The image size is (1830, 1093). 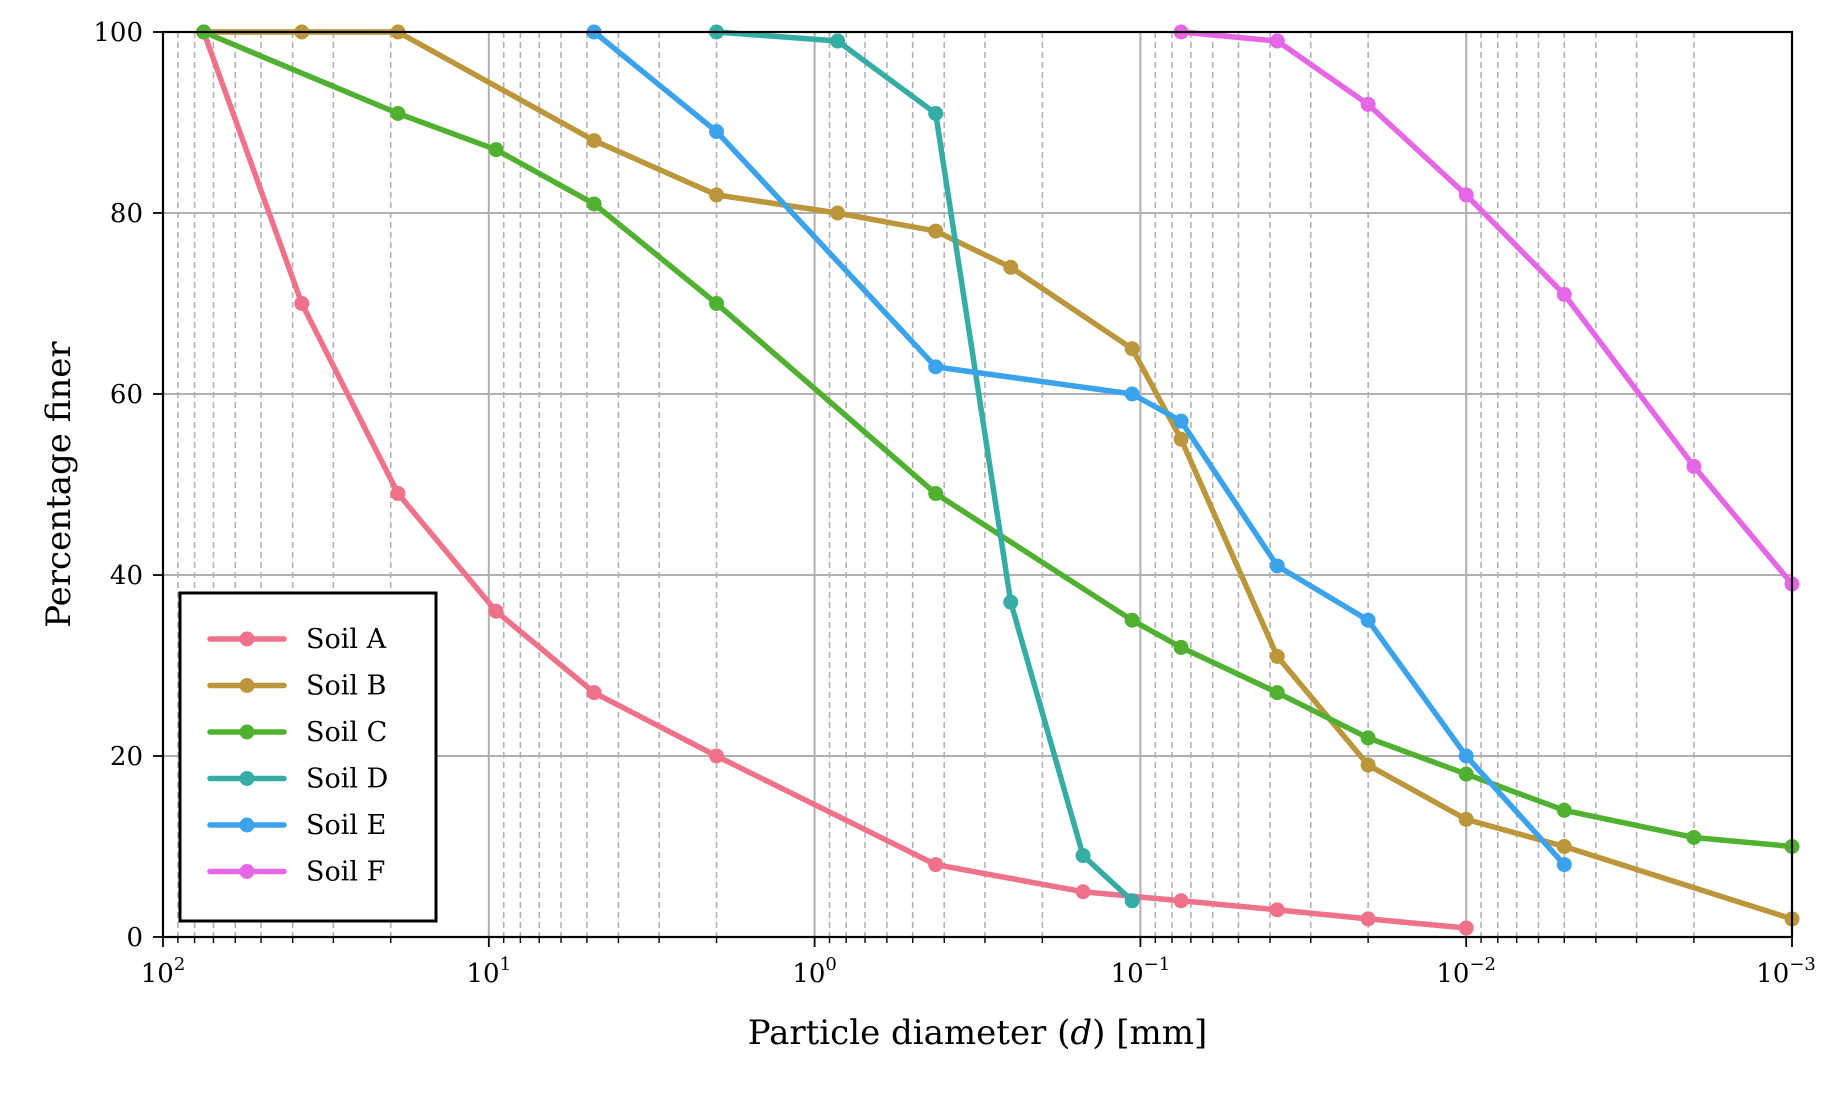 What do you see at coordinates (346, 825) in the screenshot?
I see `legend-label: Soil E` at bounding box center [346, 825].